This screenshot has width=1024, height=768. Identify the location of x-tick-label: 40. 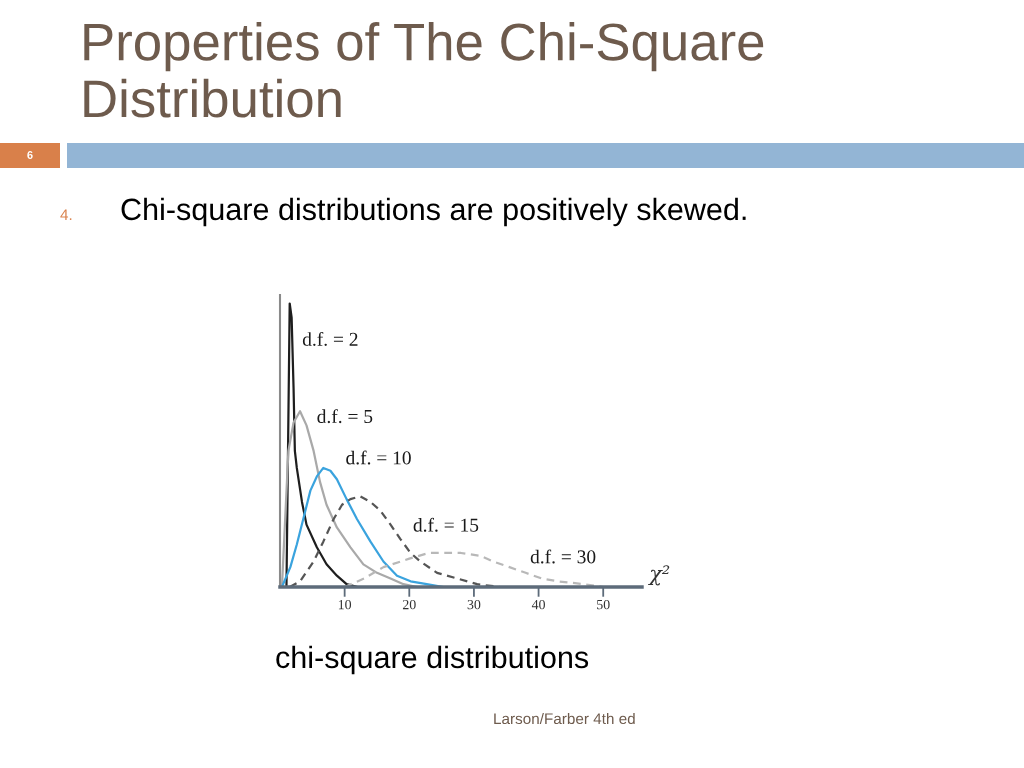
(538, 604).